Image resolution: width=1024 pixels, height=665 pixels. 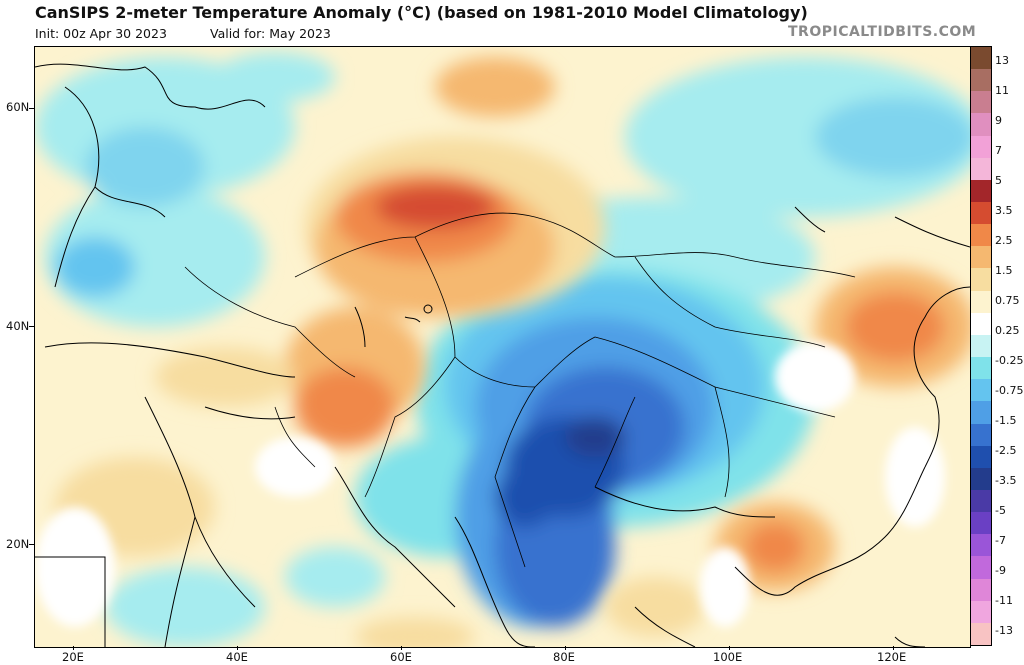 I want to click on site-brand: TROPICALTIDBITS.COM, so click(x=882, y=32).